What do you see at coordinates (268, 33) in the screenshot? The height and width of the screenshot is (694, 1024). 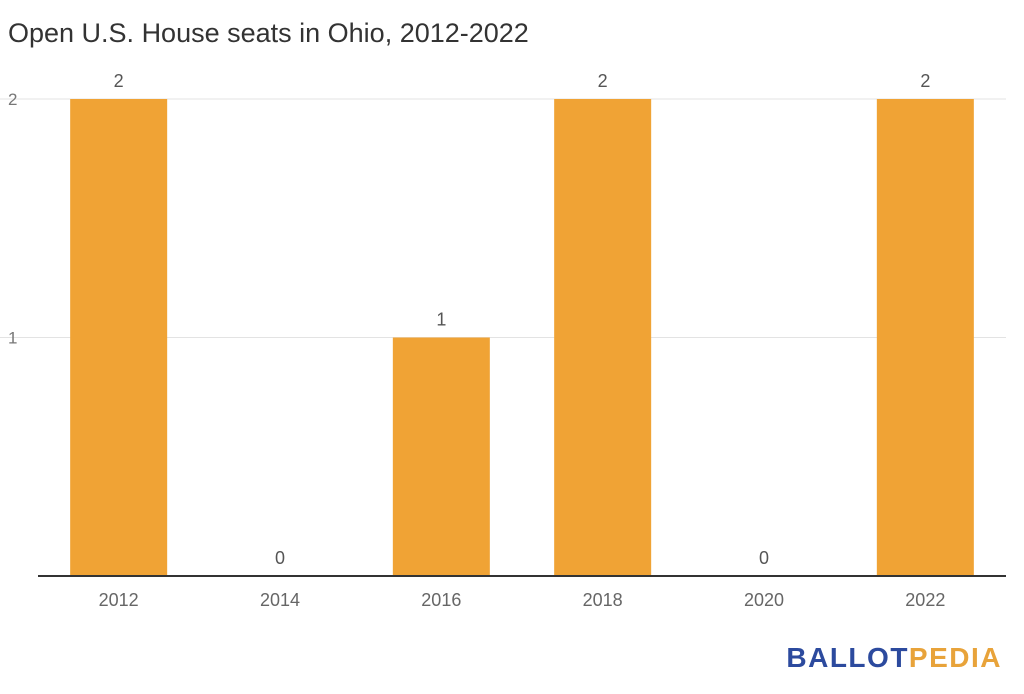 I see `chart-title: Open U.S. House seats in Ohio, 2012-2022` at bounding box center [268, 33].